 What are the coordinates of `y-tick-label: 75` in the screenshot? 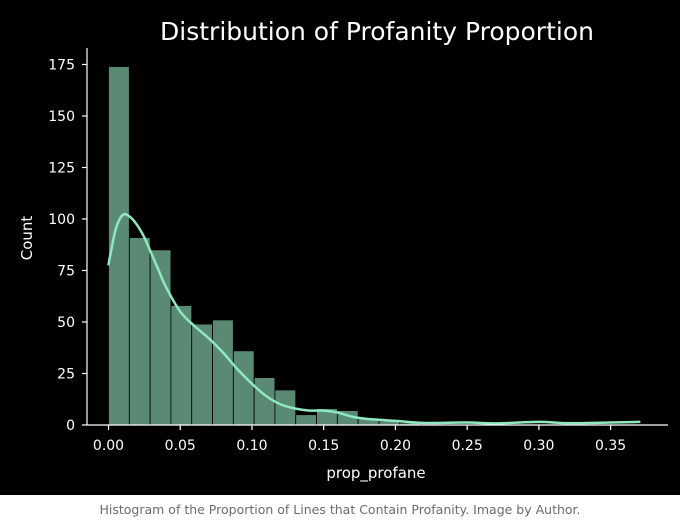 It's located at (66, 271).